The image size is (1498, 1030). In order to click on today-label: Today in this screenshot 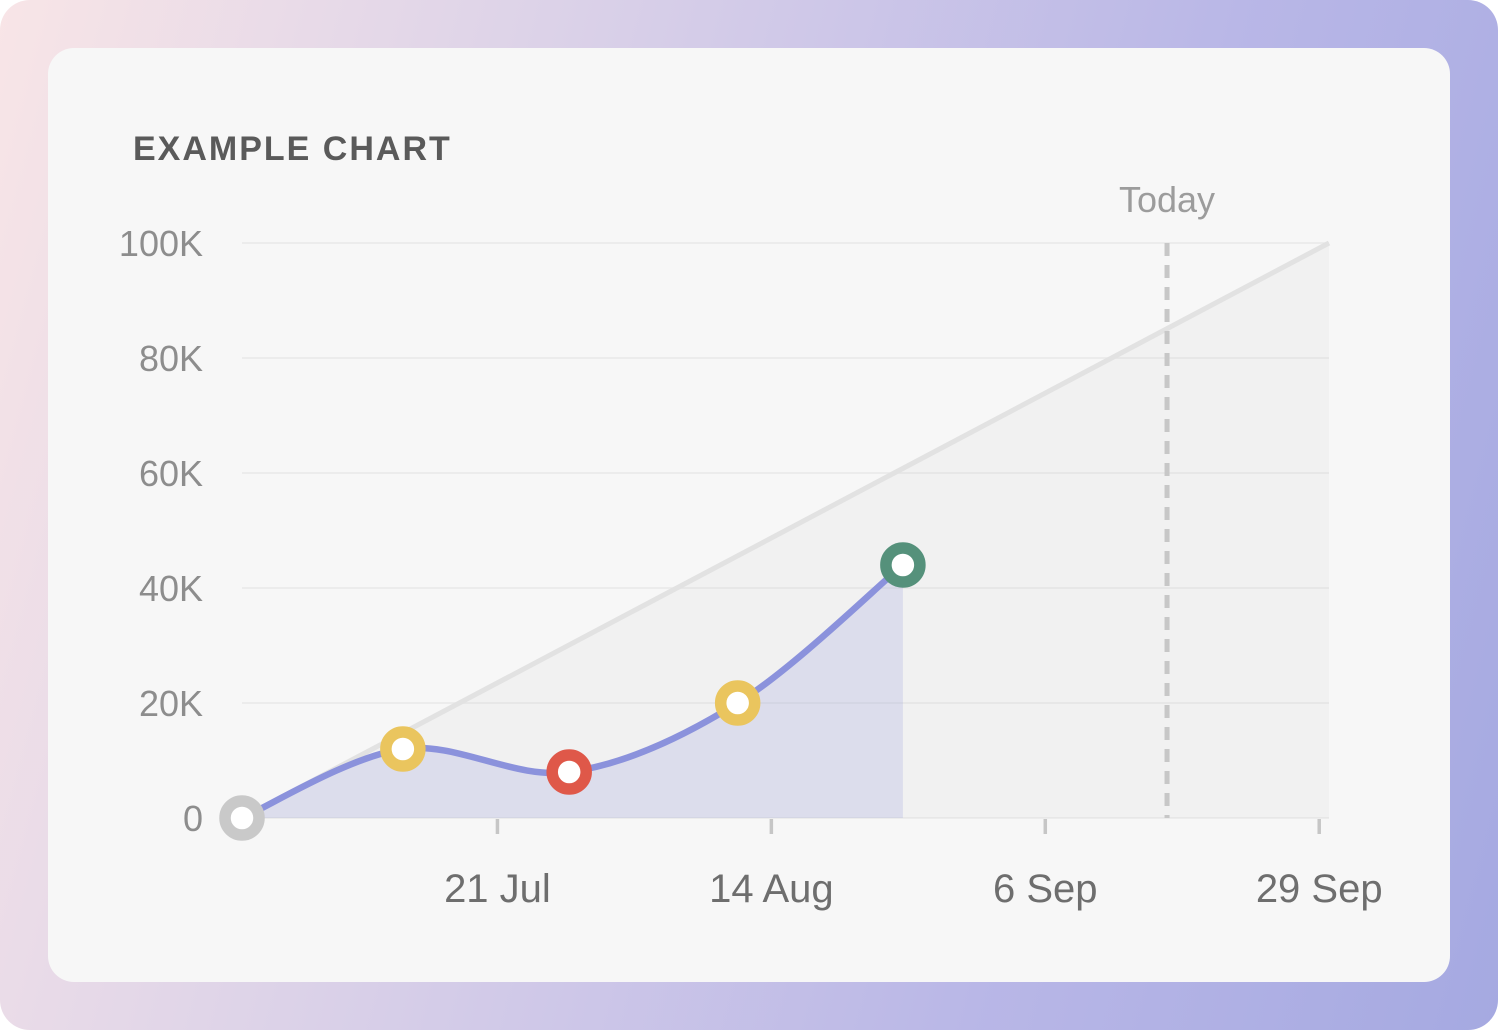, I will do `click(1167, 199)`.